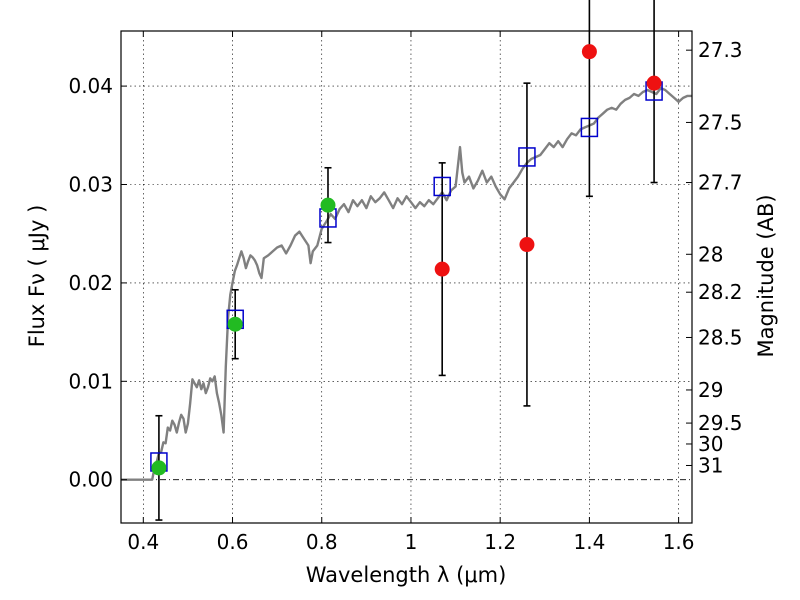 This screenshot has width=800, height=600. Describe the element at coordinates (589, 542) in the screenshot. I see `x-tick-label: 1.4` at that location.